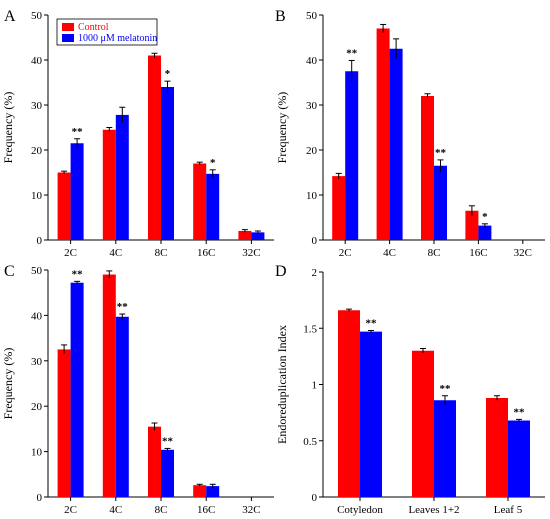 This screenshot has height=519, width=550. Describe the element at coordinates (245, 235) in the screenshot. I see `bar-control-32c` at that location.